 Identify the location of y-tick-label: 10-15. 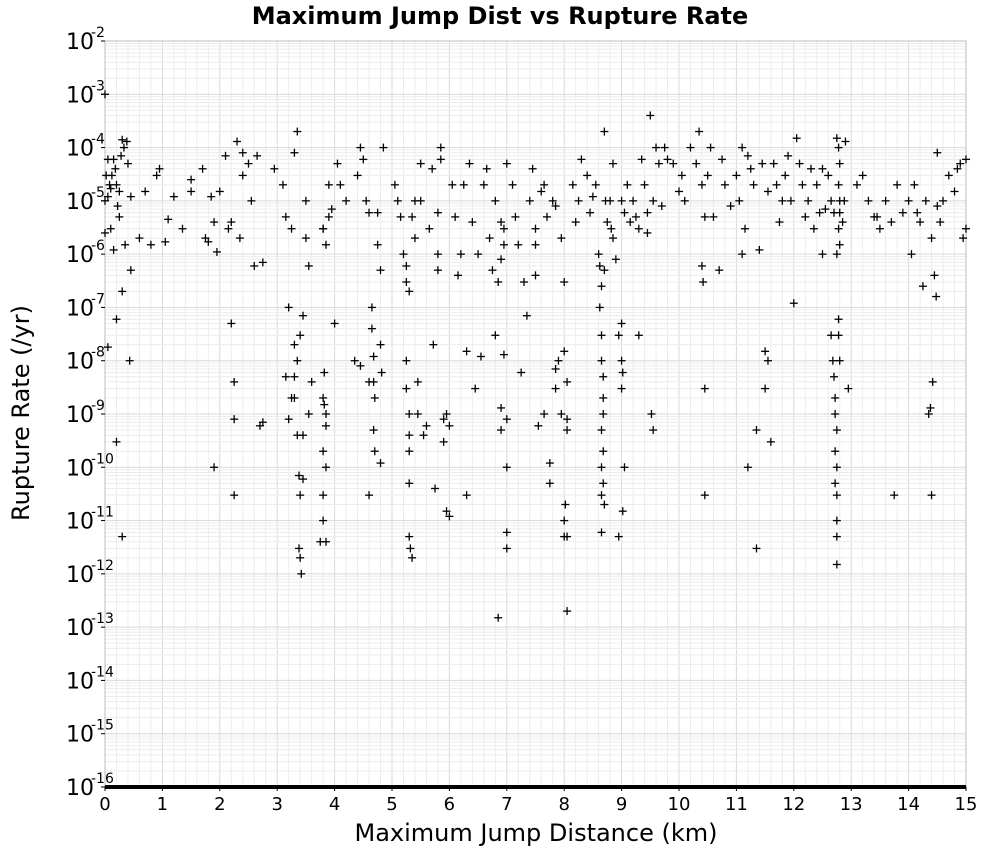
(90, 733).